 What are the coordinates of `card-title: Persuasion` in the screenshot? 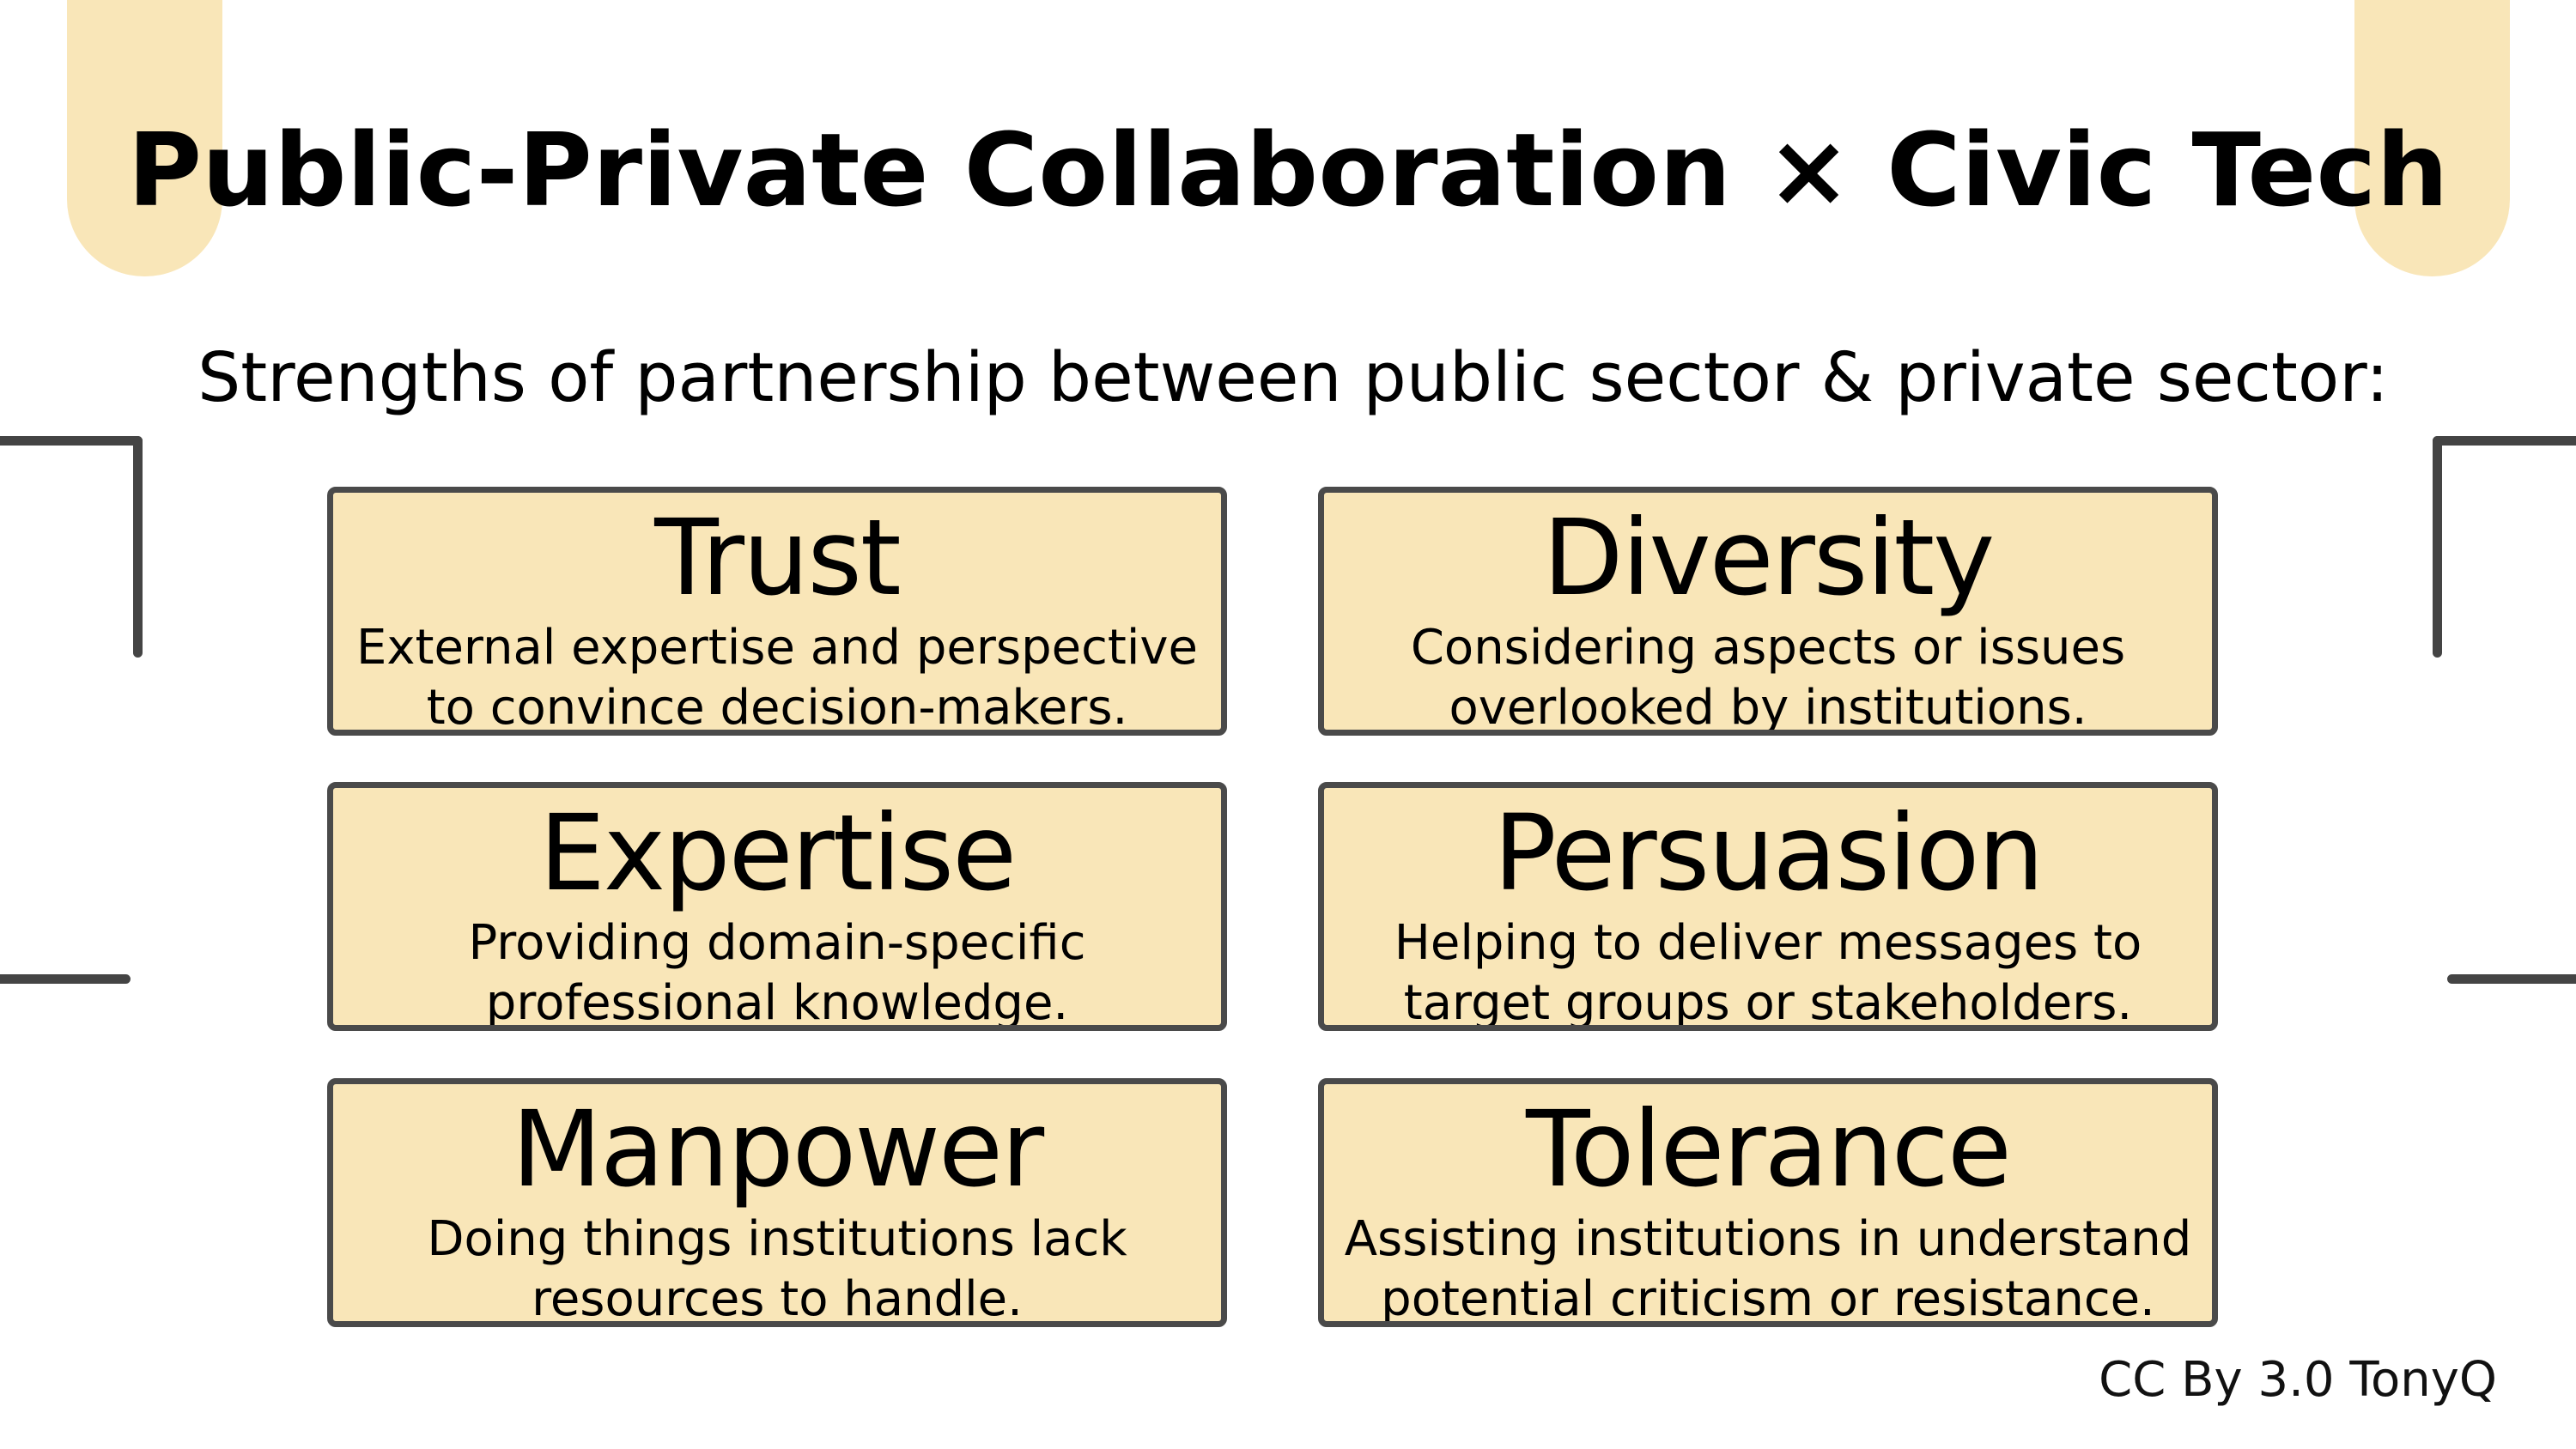 It's located at (1769, 853).